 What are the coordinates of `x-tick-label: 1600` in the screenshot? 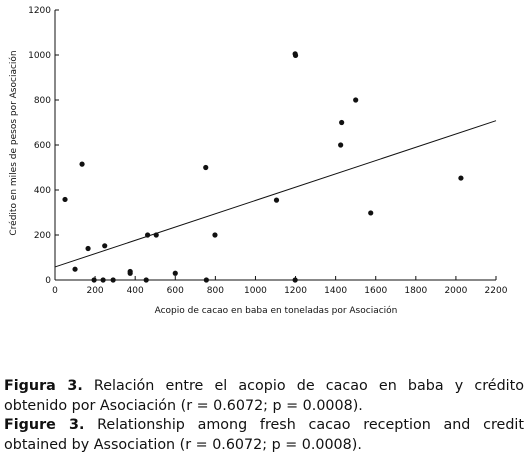 It's located at (375, 291).